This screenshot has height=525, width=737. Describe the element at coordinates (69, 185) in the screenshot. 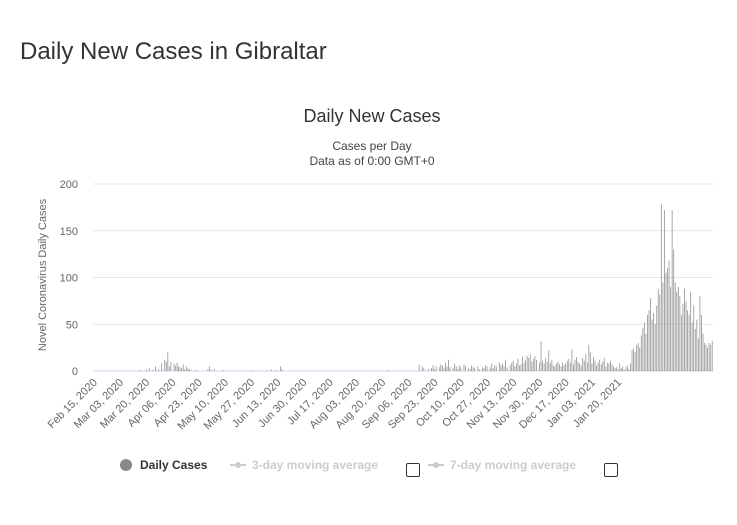

I see `y-tick-label: 200` at that location.